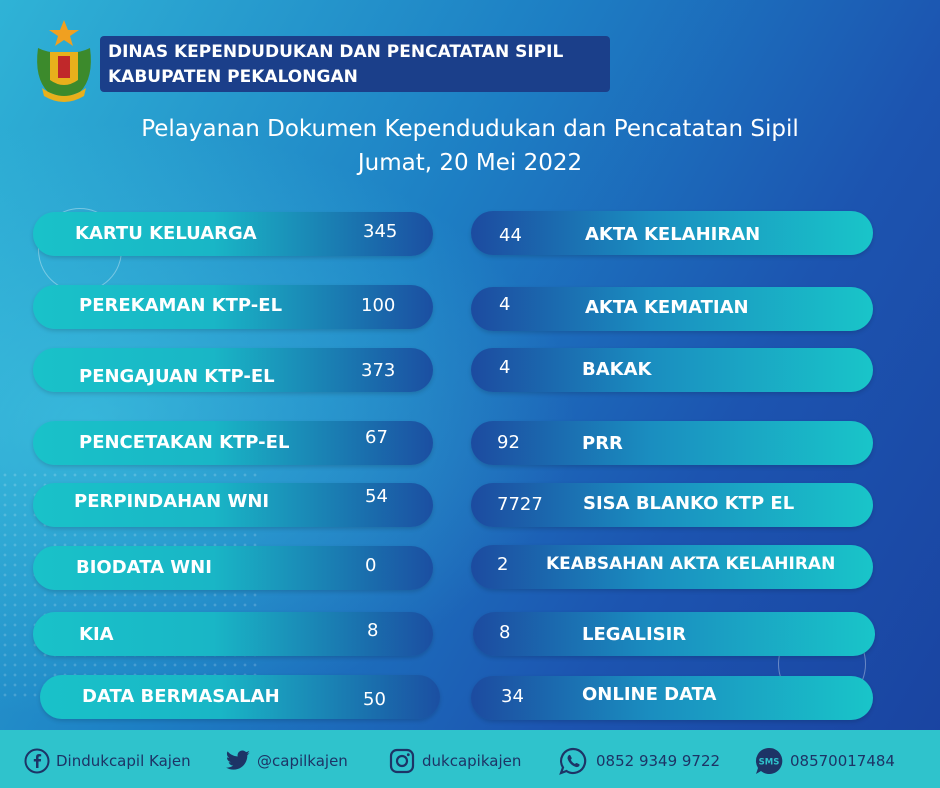 The image size is (940, 788). I want to click on stat-pill-kia, so click(233, 634).